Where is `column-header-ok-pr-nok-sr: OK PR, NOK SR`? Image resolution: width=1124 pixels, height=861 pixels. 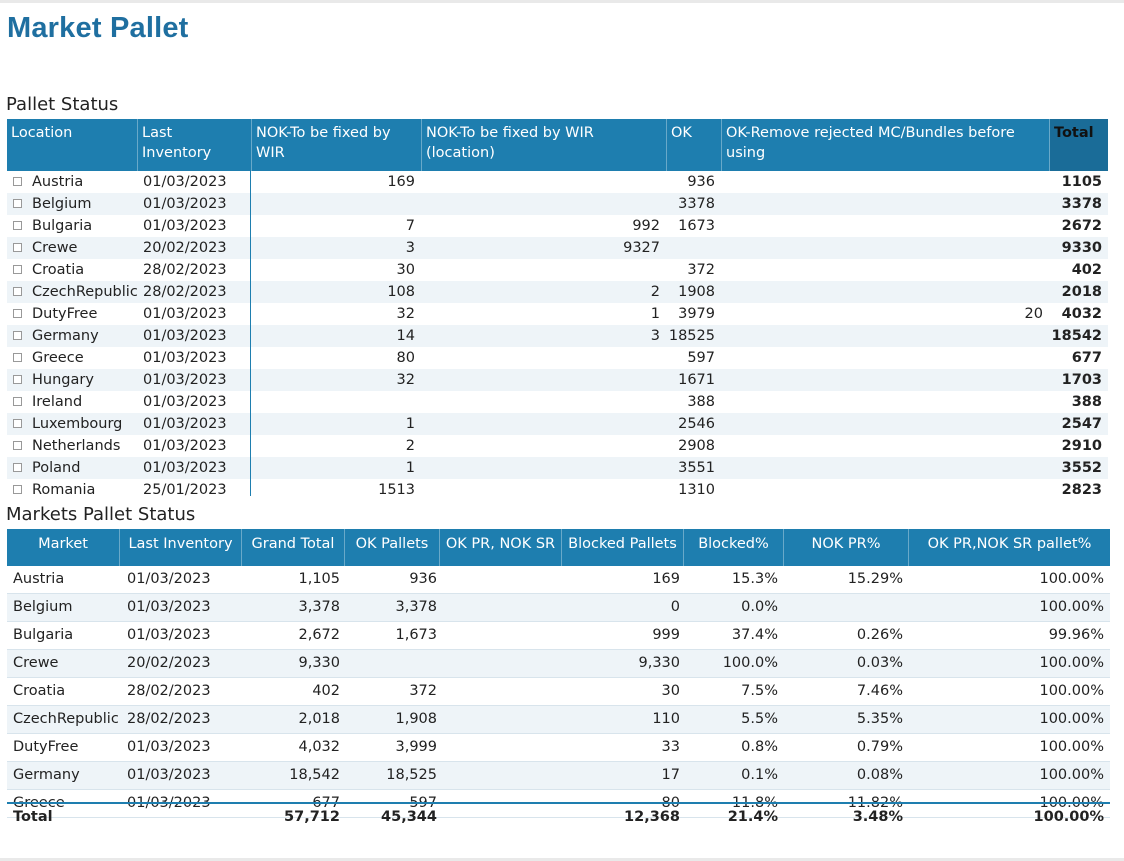 column-header-ok-pr-nok-sr: OK PR, NOK SR is located at coordinates (501, 547).